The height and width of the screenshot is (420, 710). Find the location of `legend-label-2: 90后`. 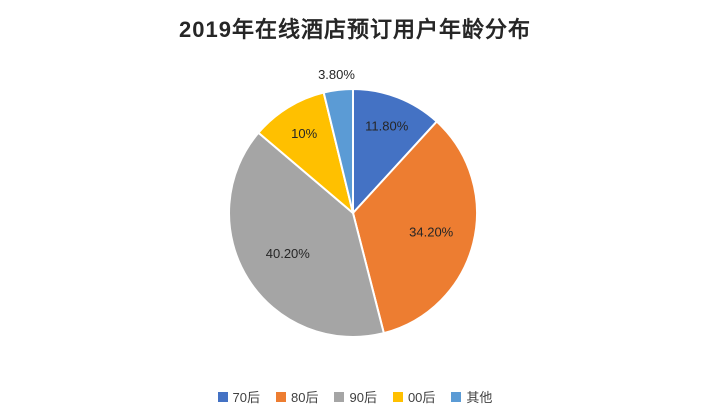

legend-label-2: 90后 is located at coordinates (363, 397).